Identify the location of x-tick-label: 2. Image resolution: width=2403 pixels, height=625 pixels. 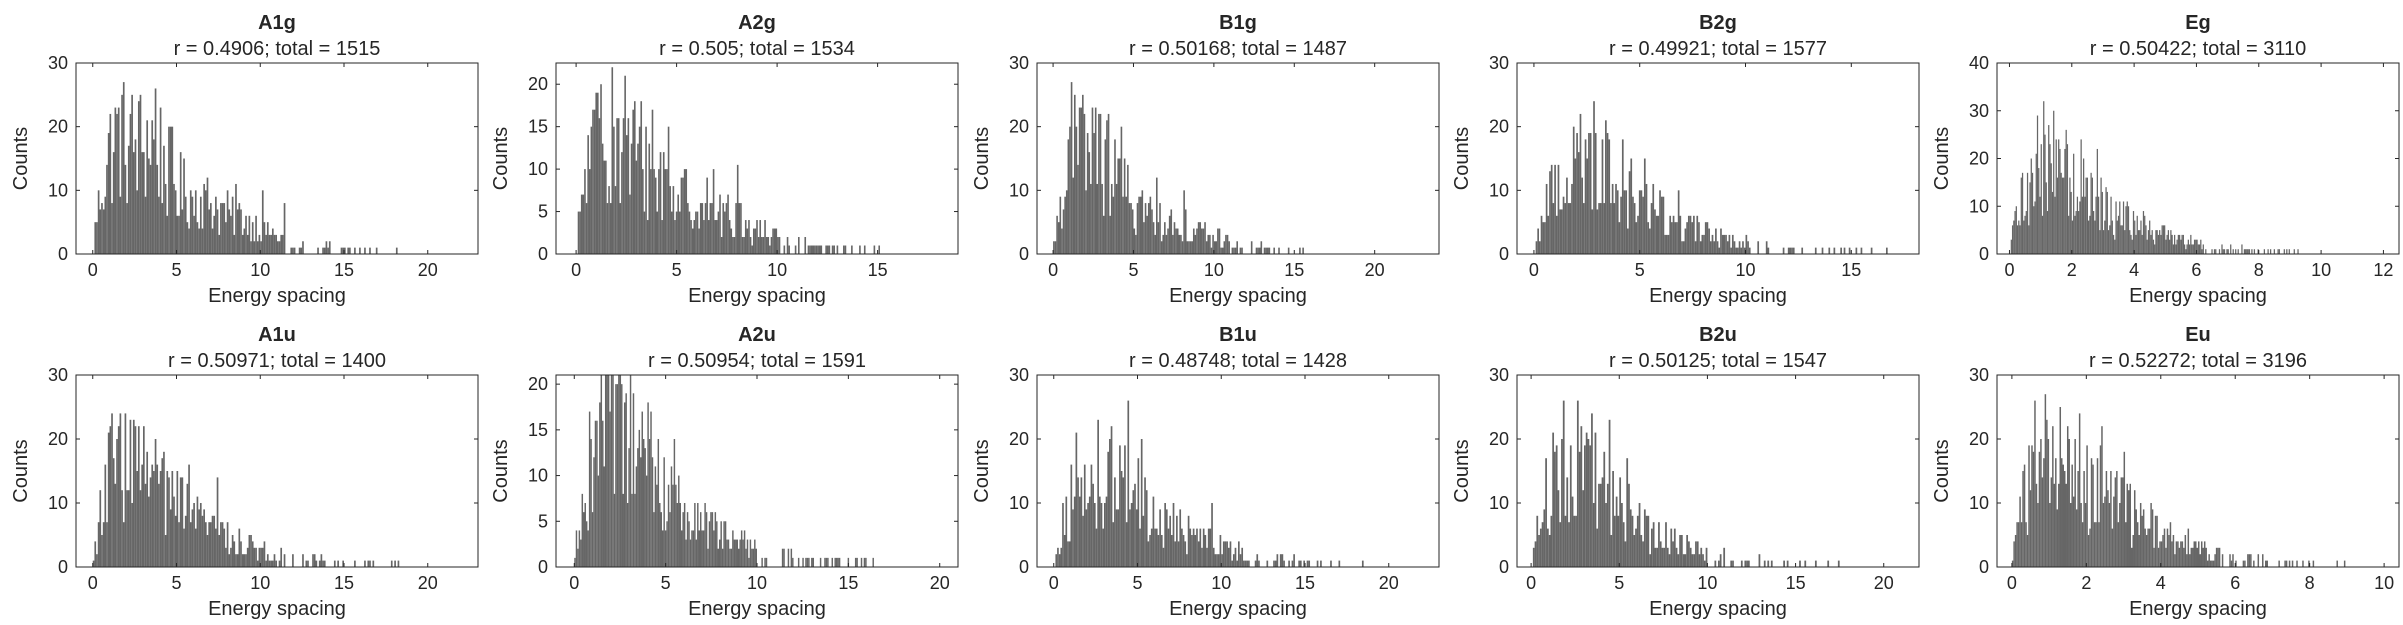
(2086, 583).